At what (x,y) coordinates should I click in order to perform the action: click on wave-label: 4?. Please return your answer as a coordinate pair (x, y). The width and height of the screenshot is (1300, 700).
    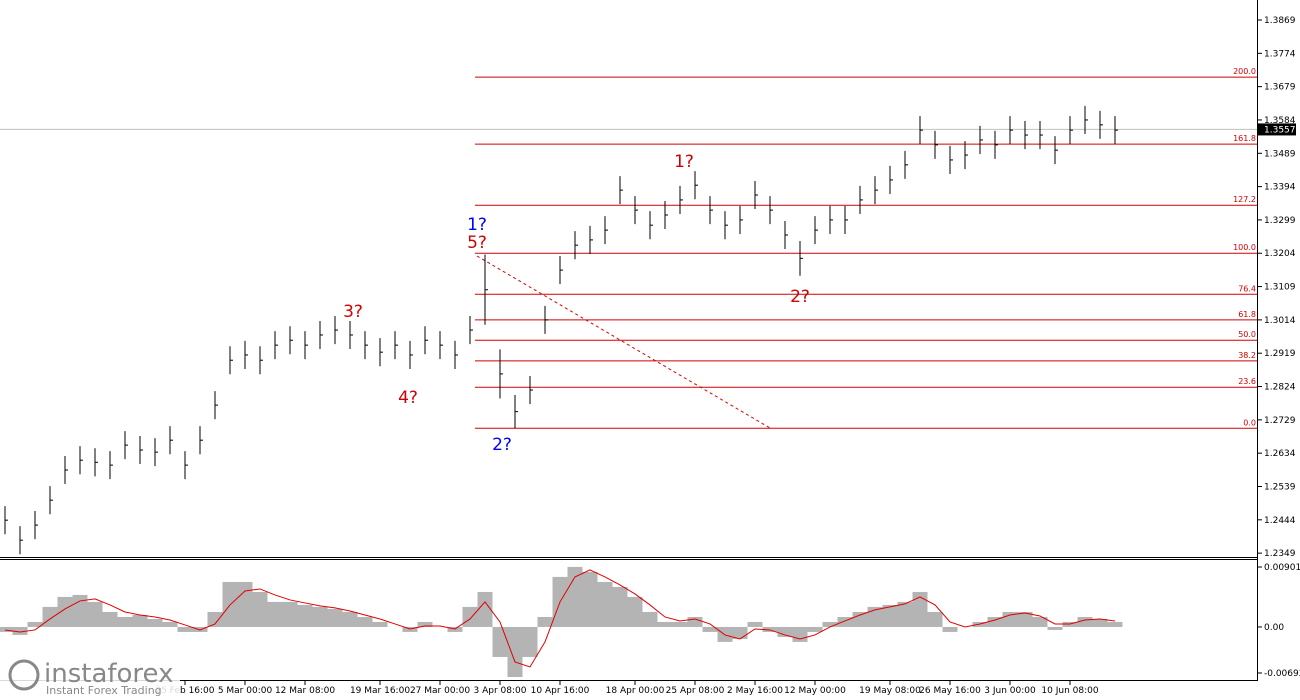
    Looking at the image, I should click on (408, 398).